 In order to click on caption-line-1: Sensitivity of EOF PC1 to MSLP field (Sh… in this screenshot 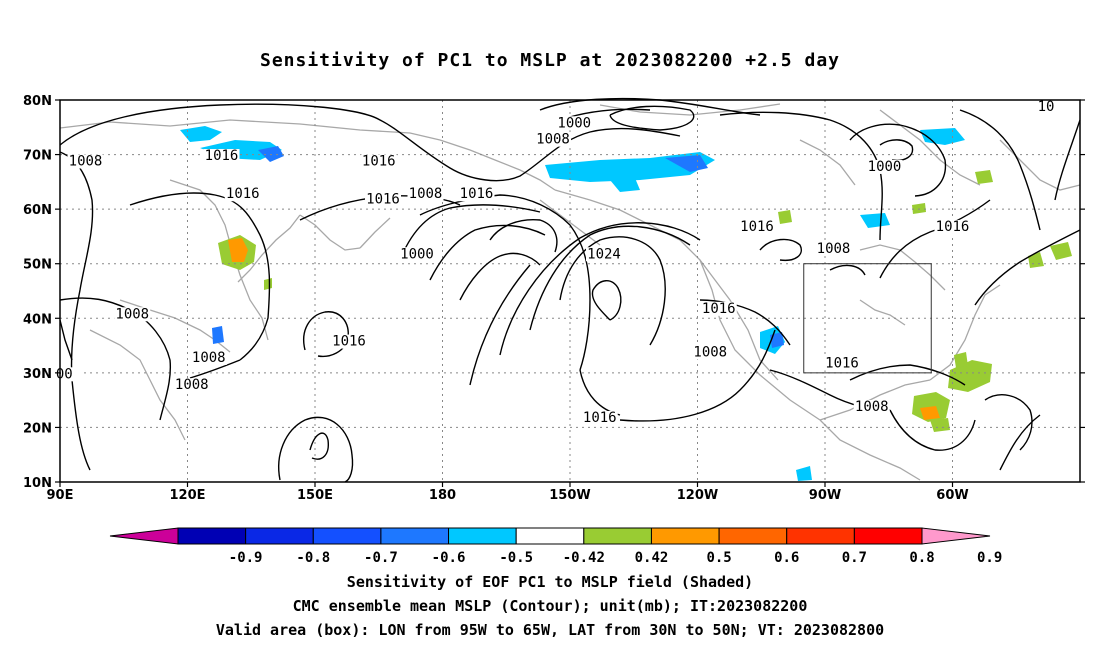, I will do `click(550, 582)`.